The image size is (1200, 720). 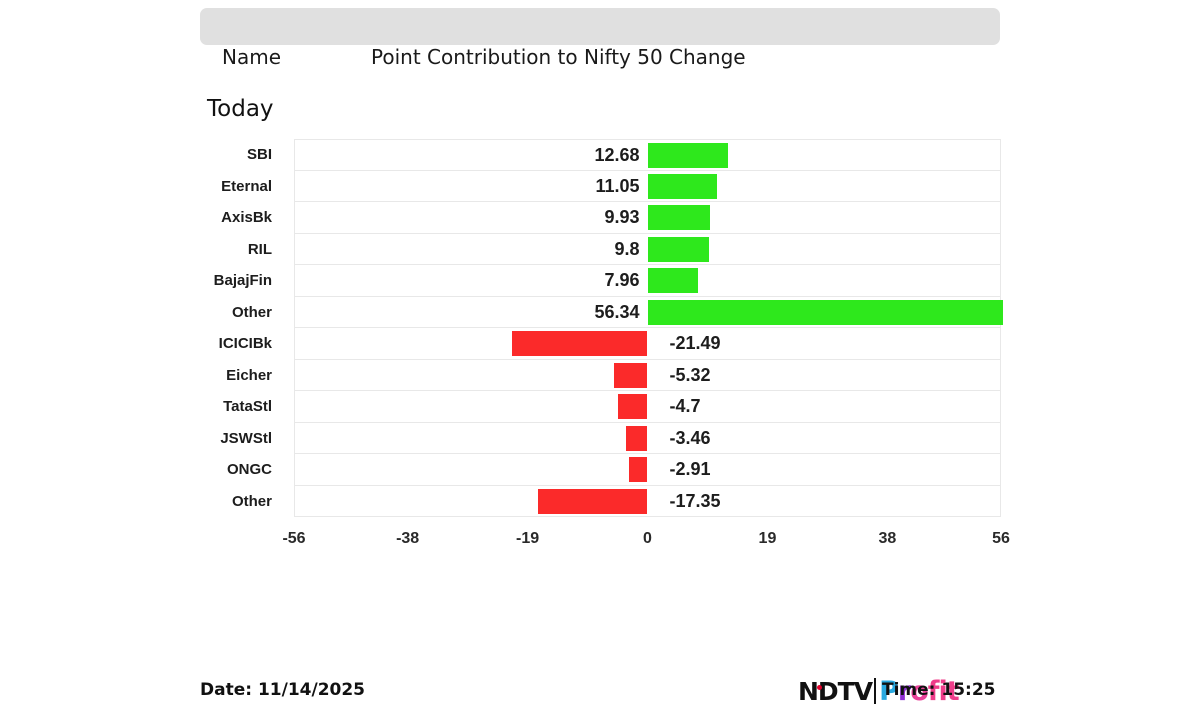 I want to click on chart-row: 7.96, so click(x=647, y=281).